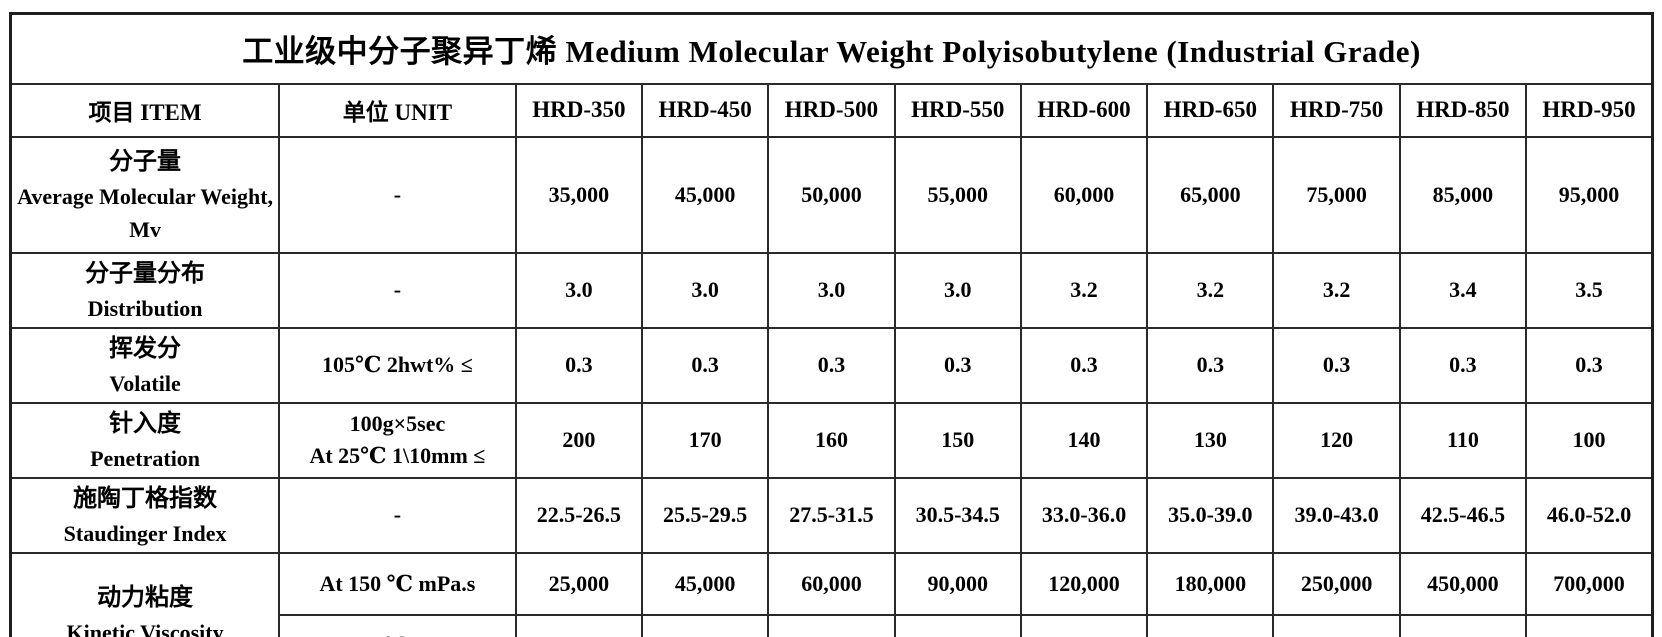  What do you see at coordinates (957, 440) in the screenshot?
I see `value-cell: 150` at bounding box center [957, 440].